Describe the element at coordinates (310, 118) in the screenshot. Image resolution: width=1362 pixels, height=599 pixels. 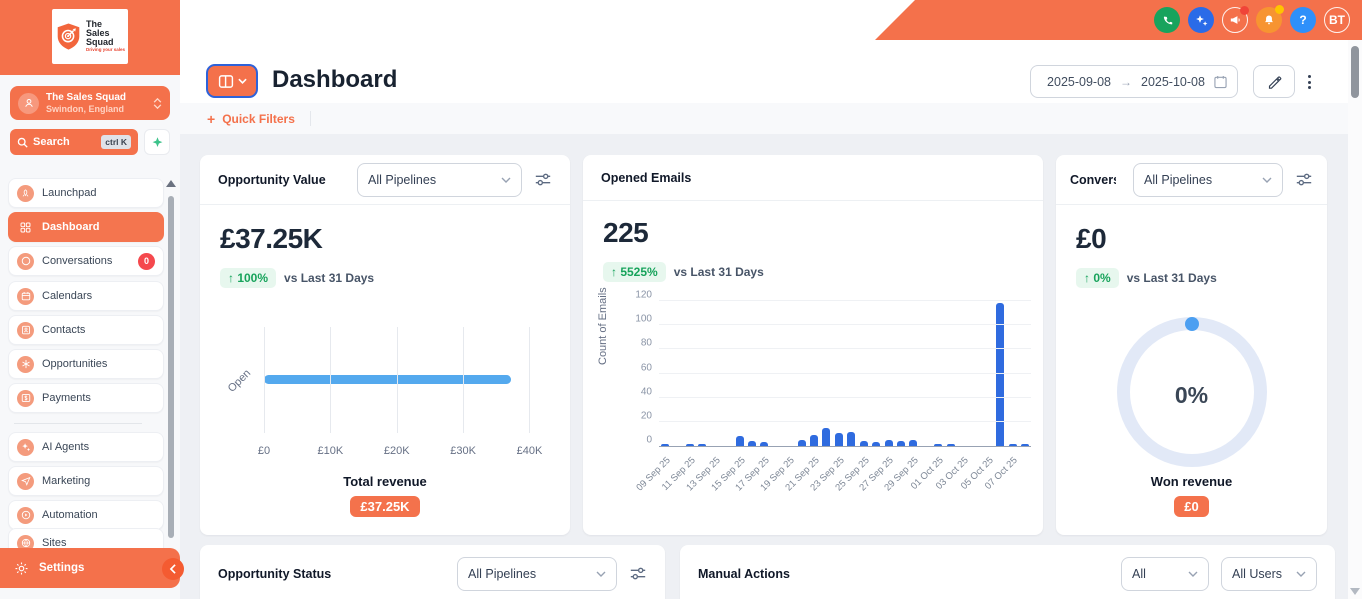
I see `quick-filters-divider` at that location.